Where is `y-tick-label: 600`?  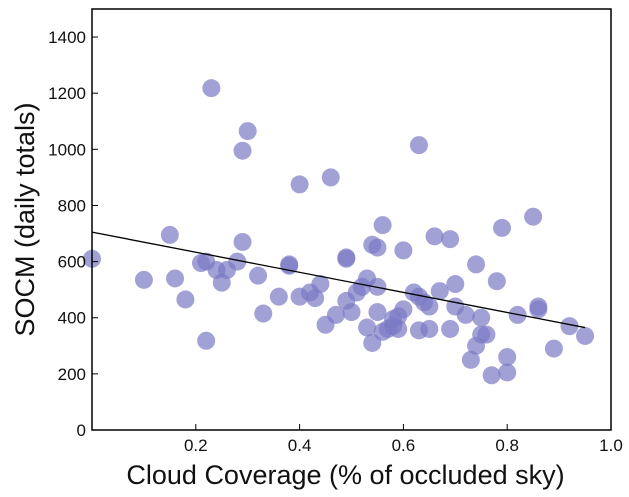
y-tick-label: 600 is located at coordinates (72, 262).